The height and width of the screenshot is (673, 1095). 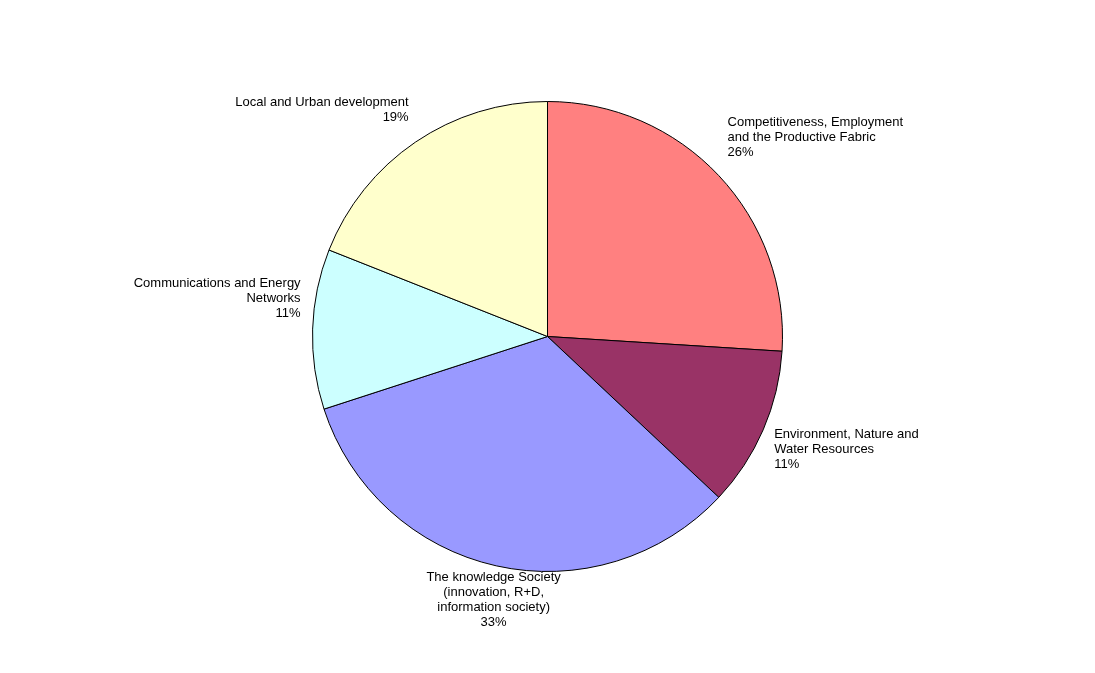 I want to click on data-label: 19%, so click(x=396, y=116).